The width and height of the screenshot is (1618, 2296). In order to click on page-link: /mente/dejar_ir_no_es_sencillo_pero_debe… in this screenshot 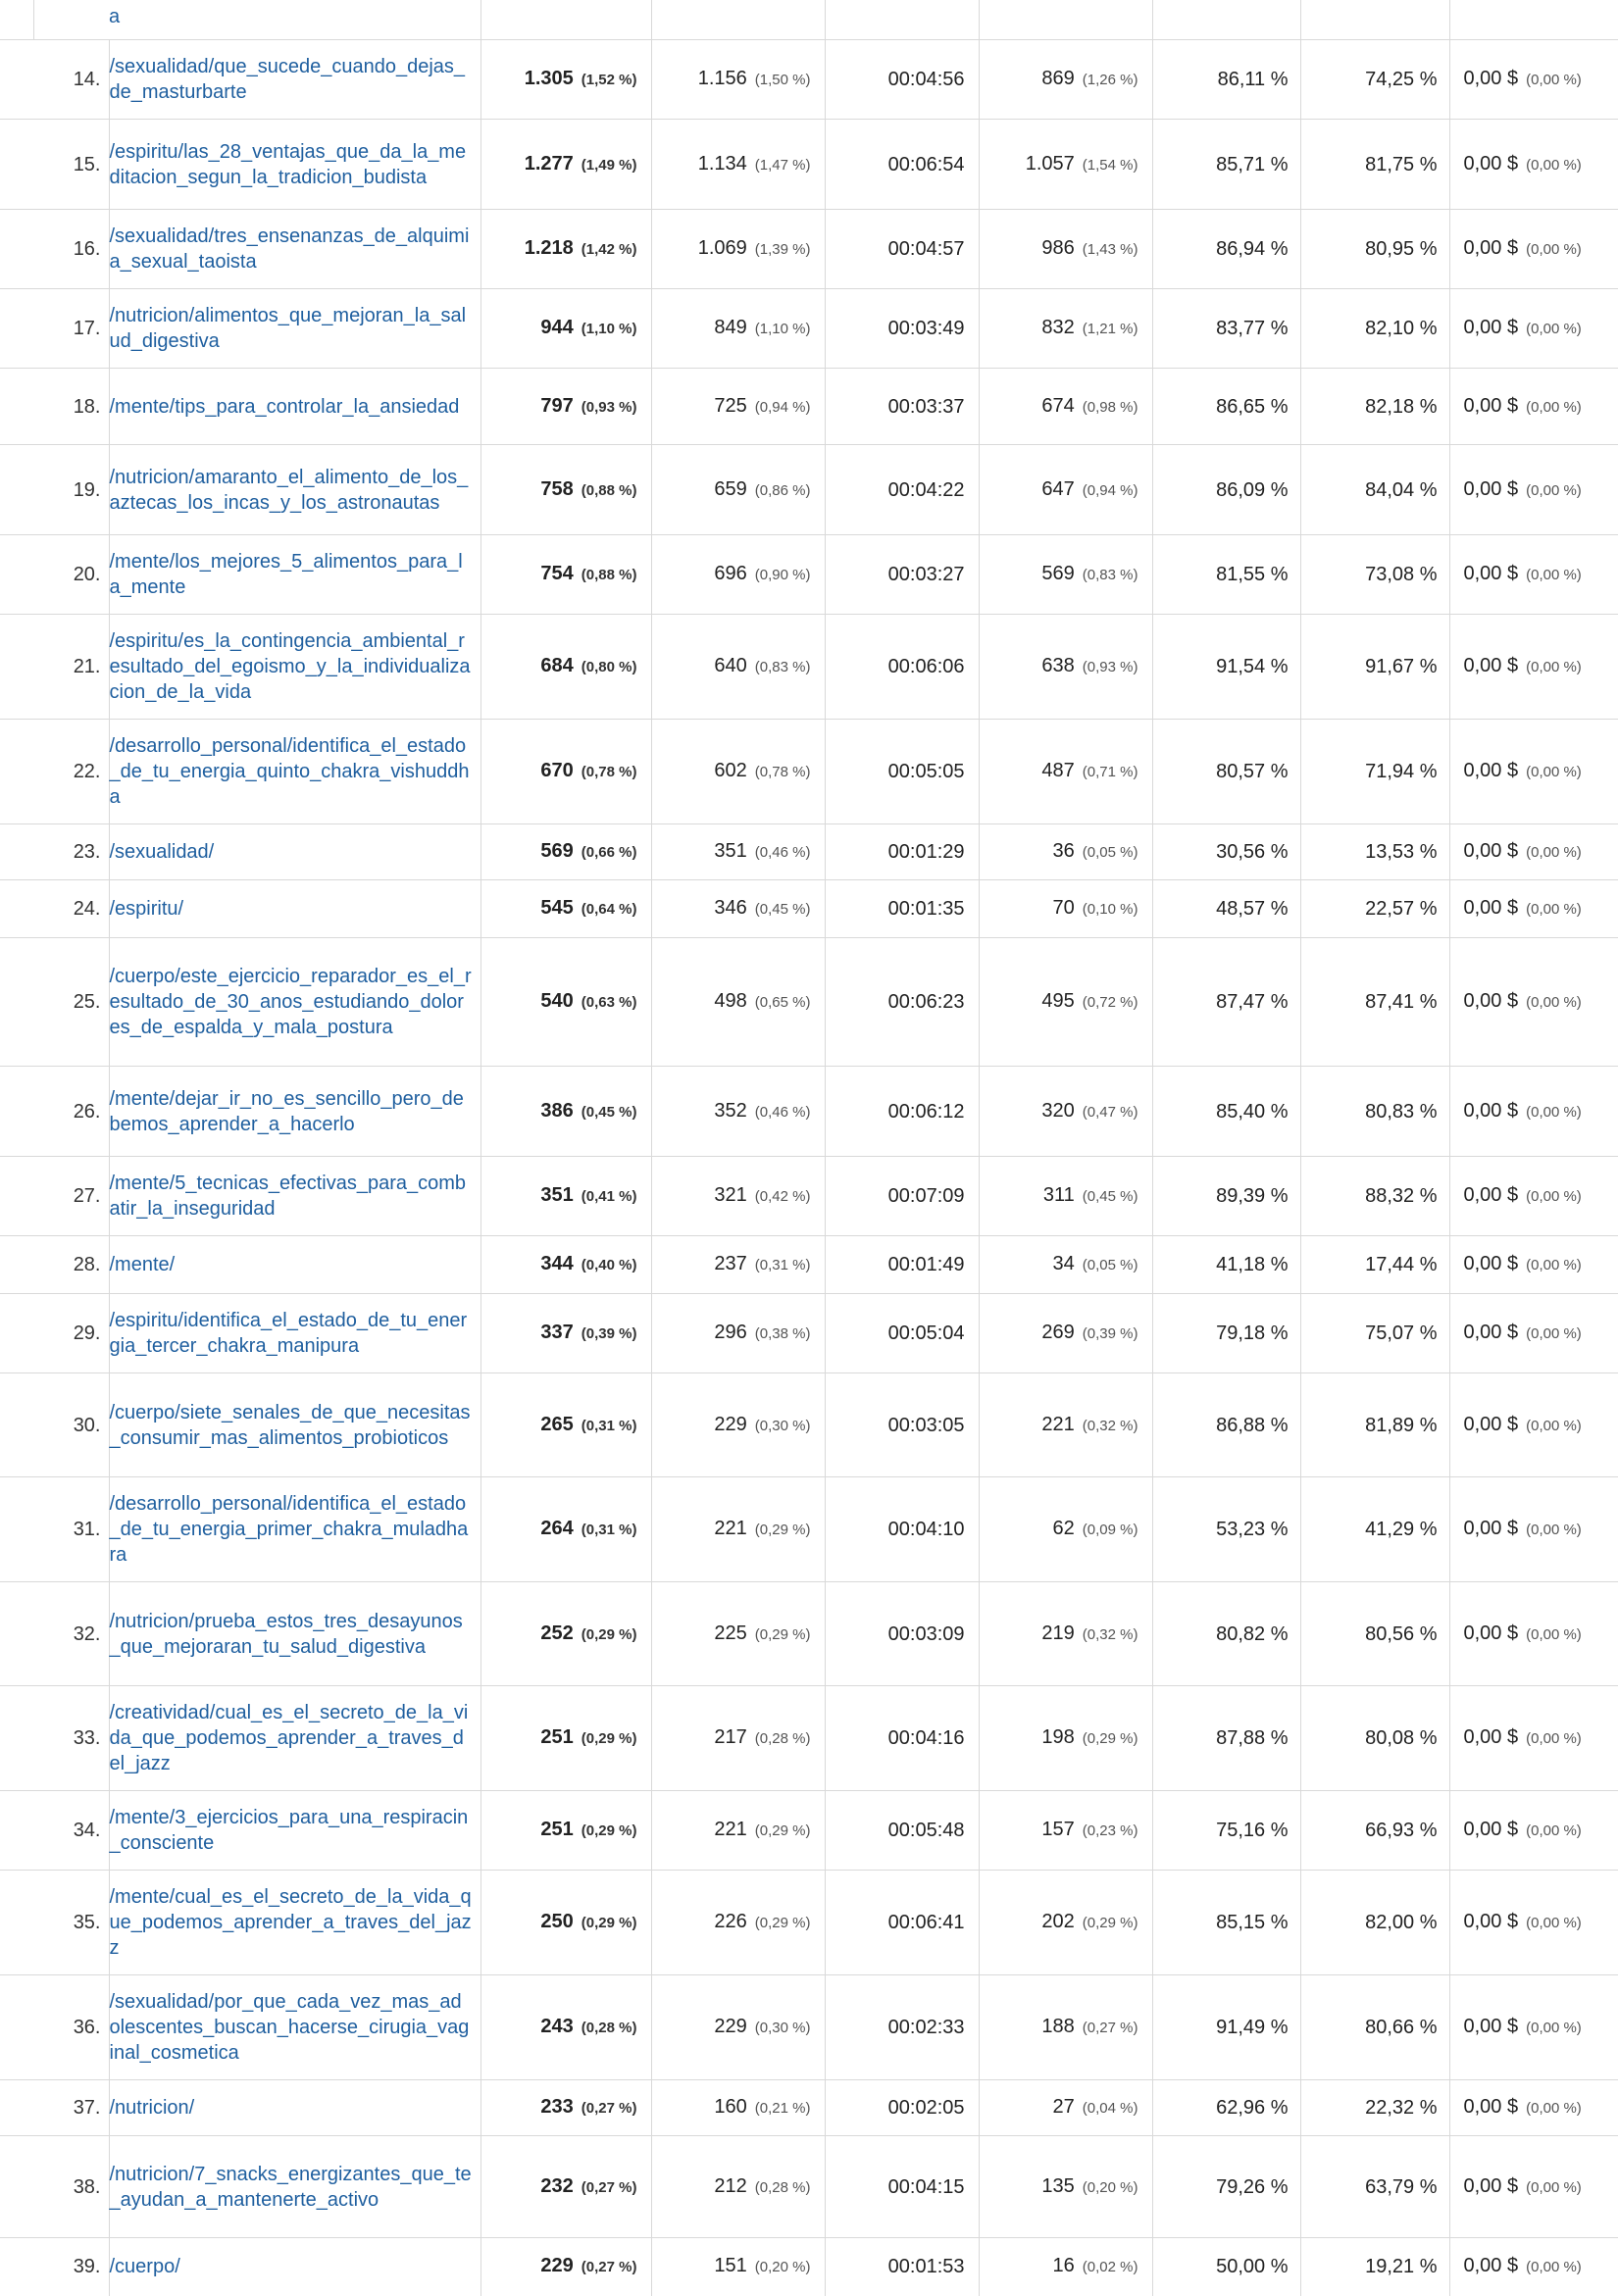, I will do `click(286, 1111)`.